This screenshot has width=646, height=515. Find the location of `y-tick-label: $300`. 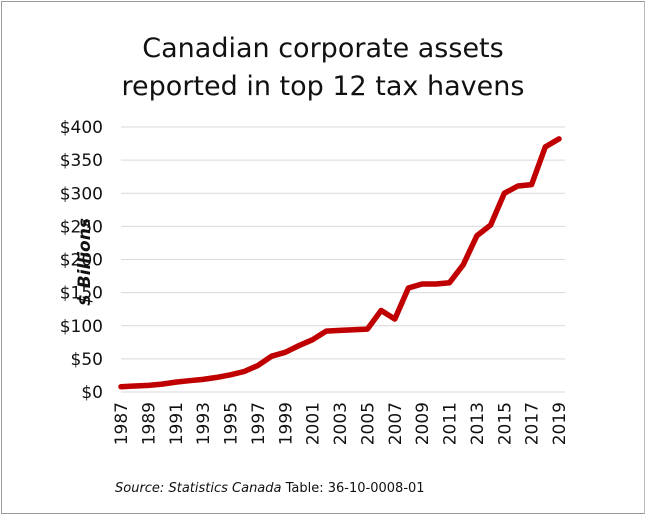

y-tick-label: $300 is located at coordinates (81, 194).